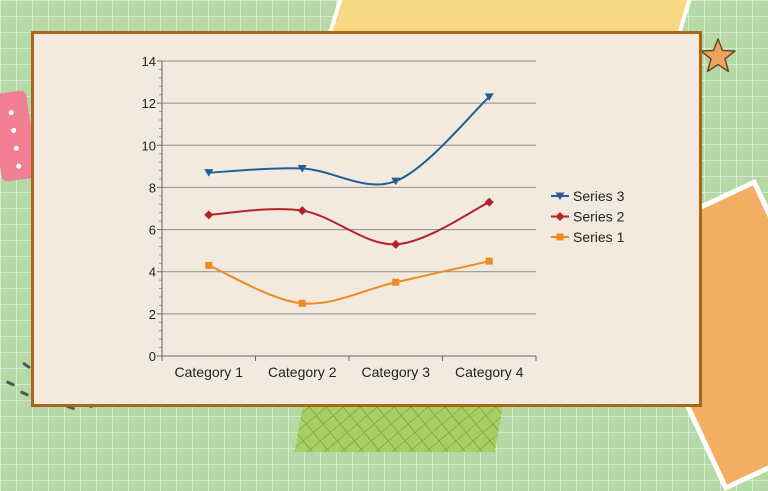 This screenshot has height=491, width=768. I want to click on series-3-line, so click(349, 141).